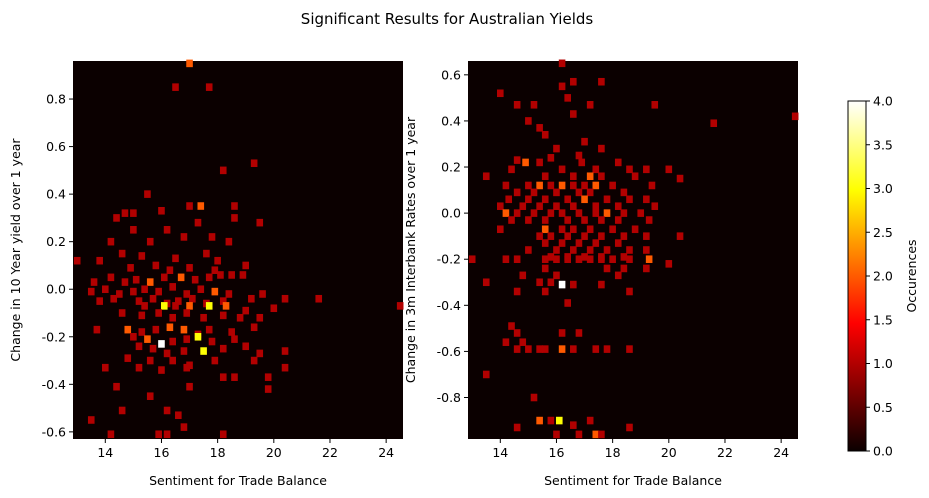 The height and width of the screenshot is (498, 929). Describe the element at coordinates (54, 336) in the screenshot. I see `y-tick-label: -0.2` at that location.